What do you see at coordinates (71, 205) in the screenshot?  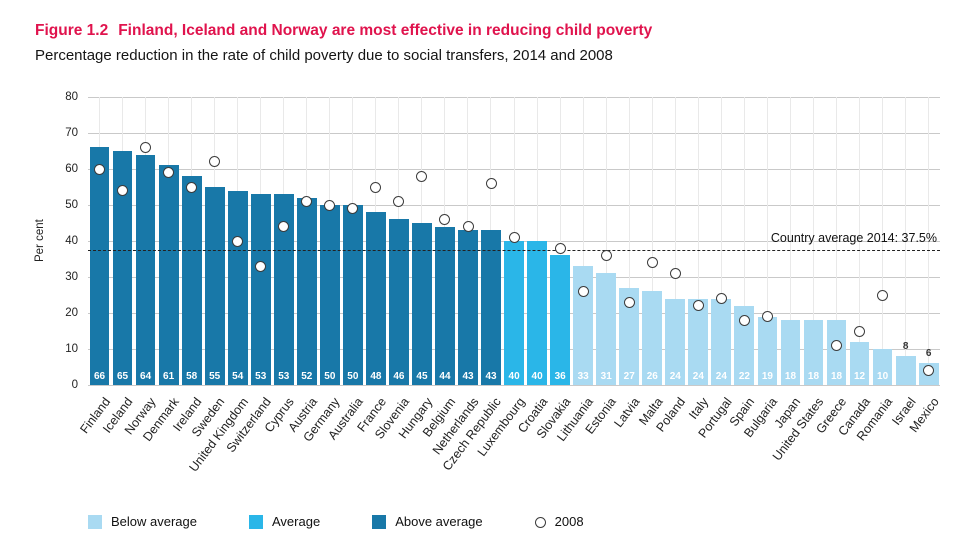 I see `y-tick-label: 50` at bounding box center [71, 205].